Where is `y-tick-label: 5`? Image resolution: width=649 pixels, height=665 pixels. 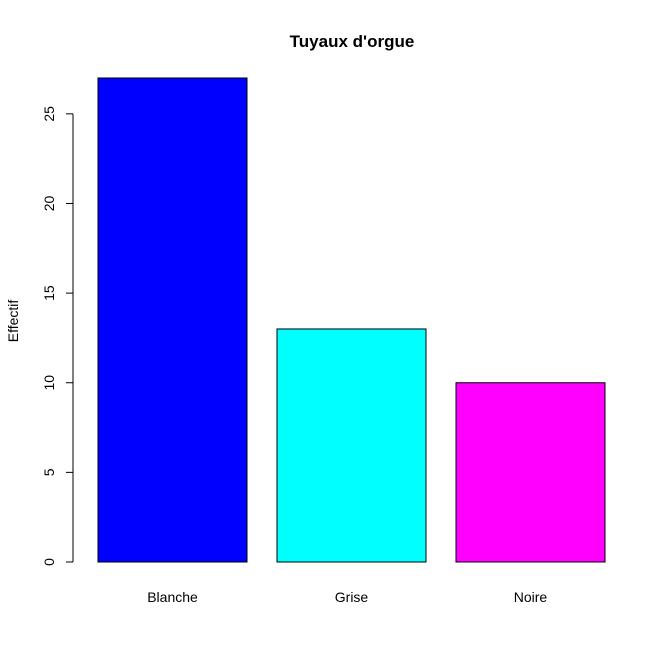
y-tick-label: 5 is located at coordinates (49, 472).